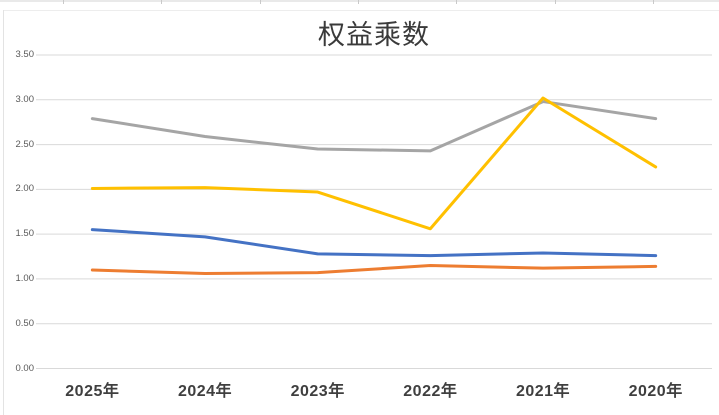 The image size is (719, 415). Describe the element at coordinates (25, 99) in the screenshot. I see `y-tick-label: 3.00` at that location.